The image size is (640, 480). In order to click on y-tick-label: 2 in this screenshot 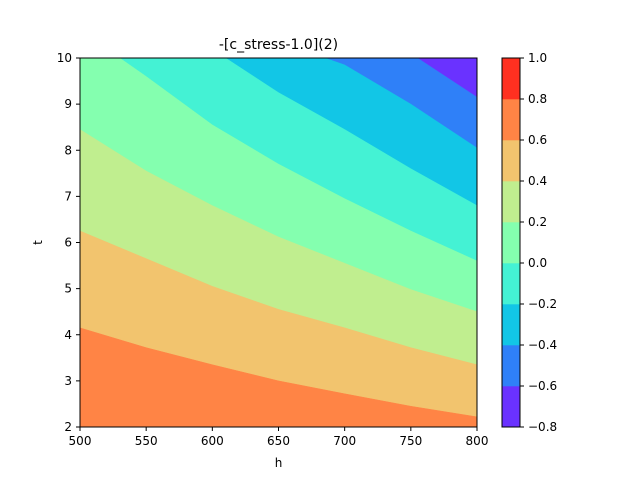, I will do `click(68, 427)`.